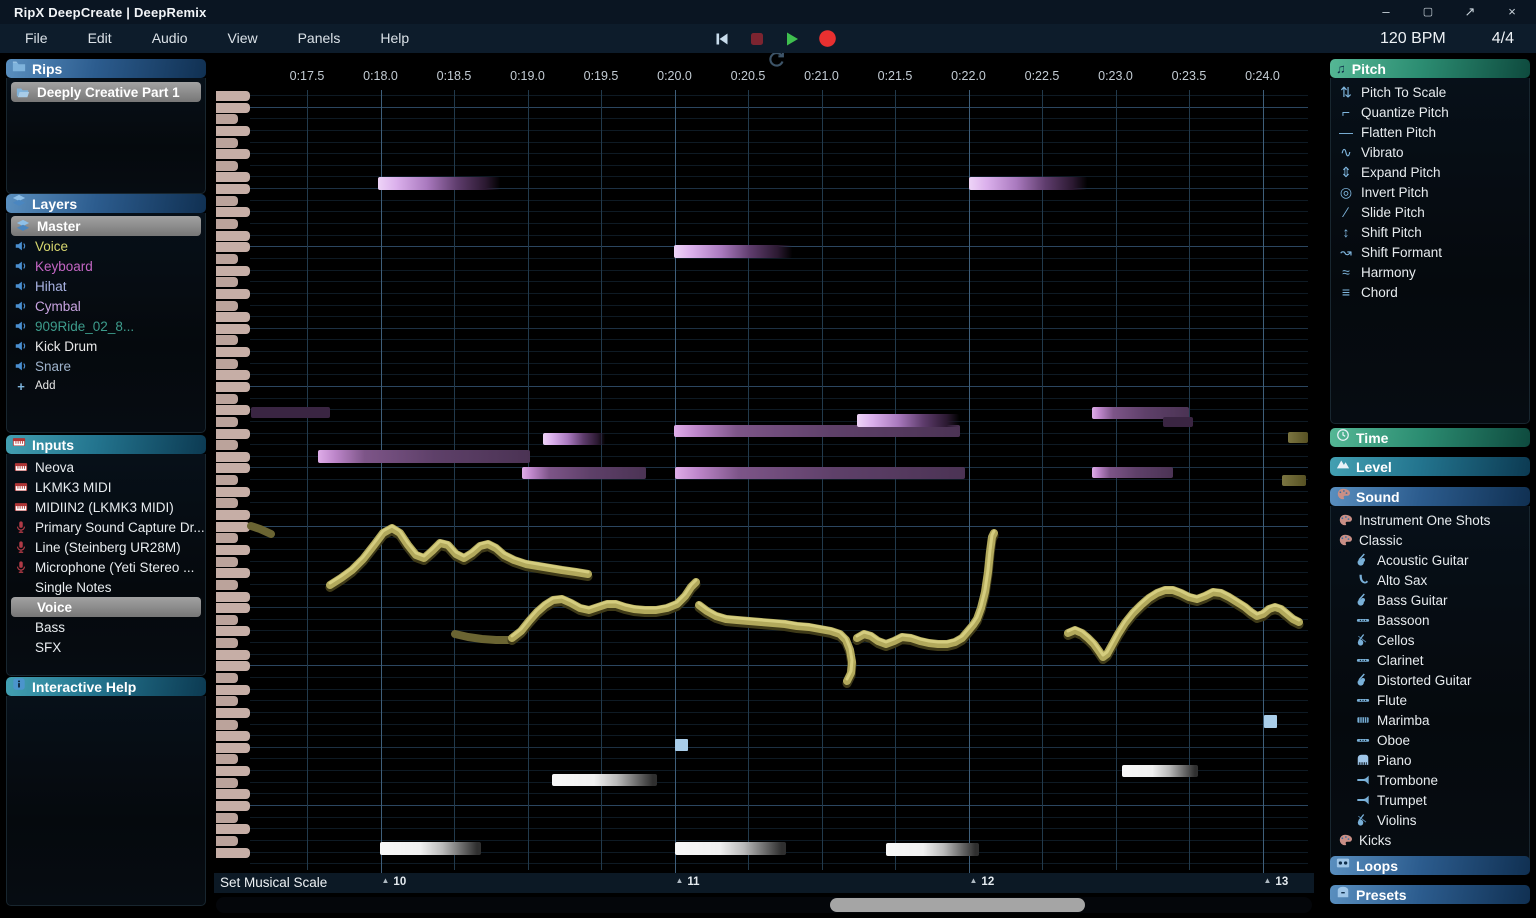  Describe the element at coordinates (722, 39) in the screenshot. I see `skip-to-start-button` at that location.